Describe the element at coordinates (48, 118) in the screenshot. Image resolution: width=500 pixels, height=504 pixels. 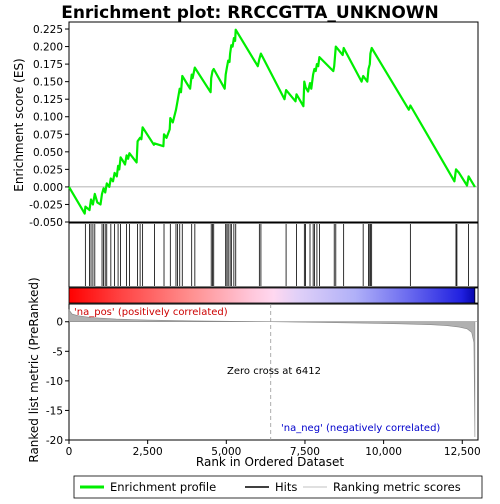
I see `es-y-tick-label: 0.100` at that location.